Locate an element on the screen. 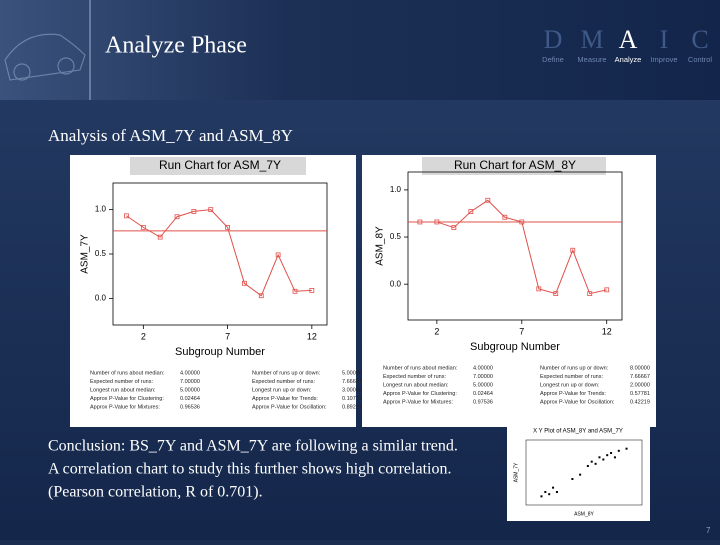  x-axis-label: Subgroup Number is located at coordinates (220, 352).